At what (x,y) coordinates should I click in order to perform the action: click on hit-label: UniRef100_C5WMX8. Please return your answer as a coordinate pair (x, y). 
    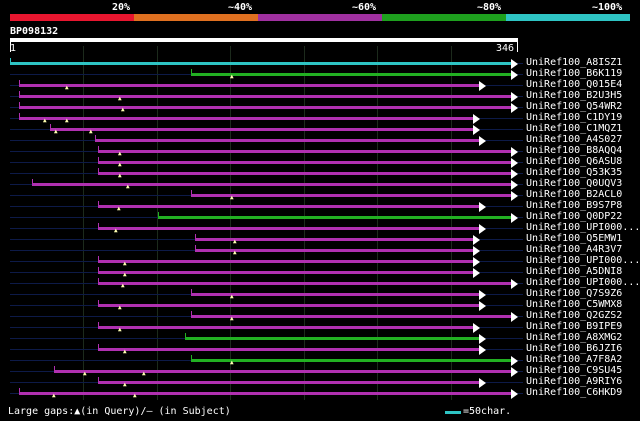
    Looking at the image, I should click on (574, 304).